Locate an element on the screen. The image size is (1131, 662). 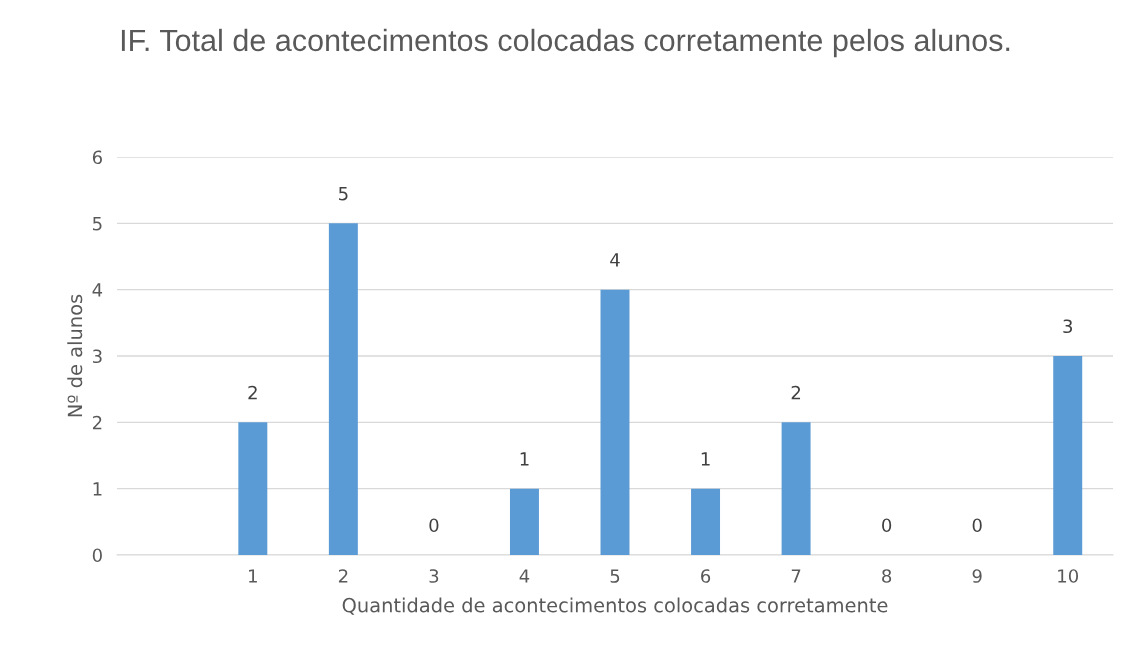
y-tick-label: 0 is located at coordinates (97, 555).